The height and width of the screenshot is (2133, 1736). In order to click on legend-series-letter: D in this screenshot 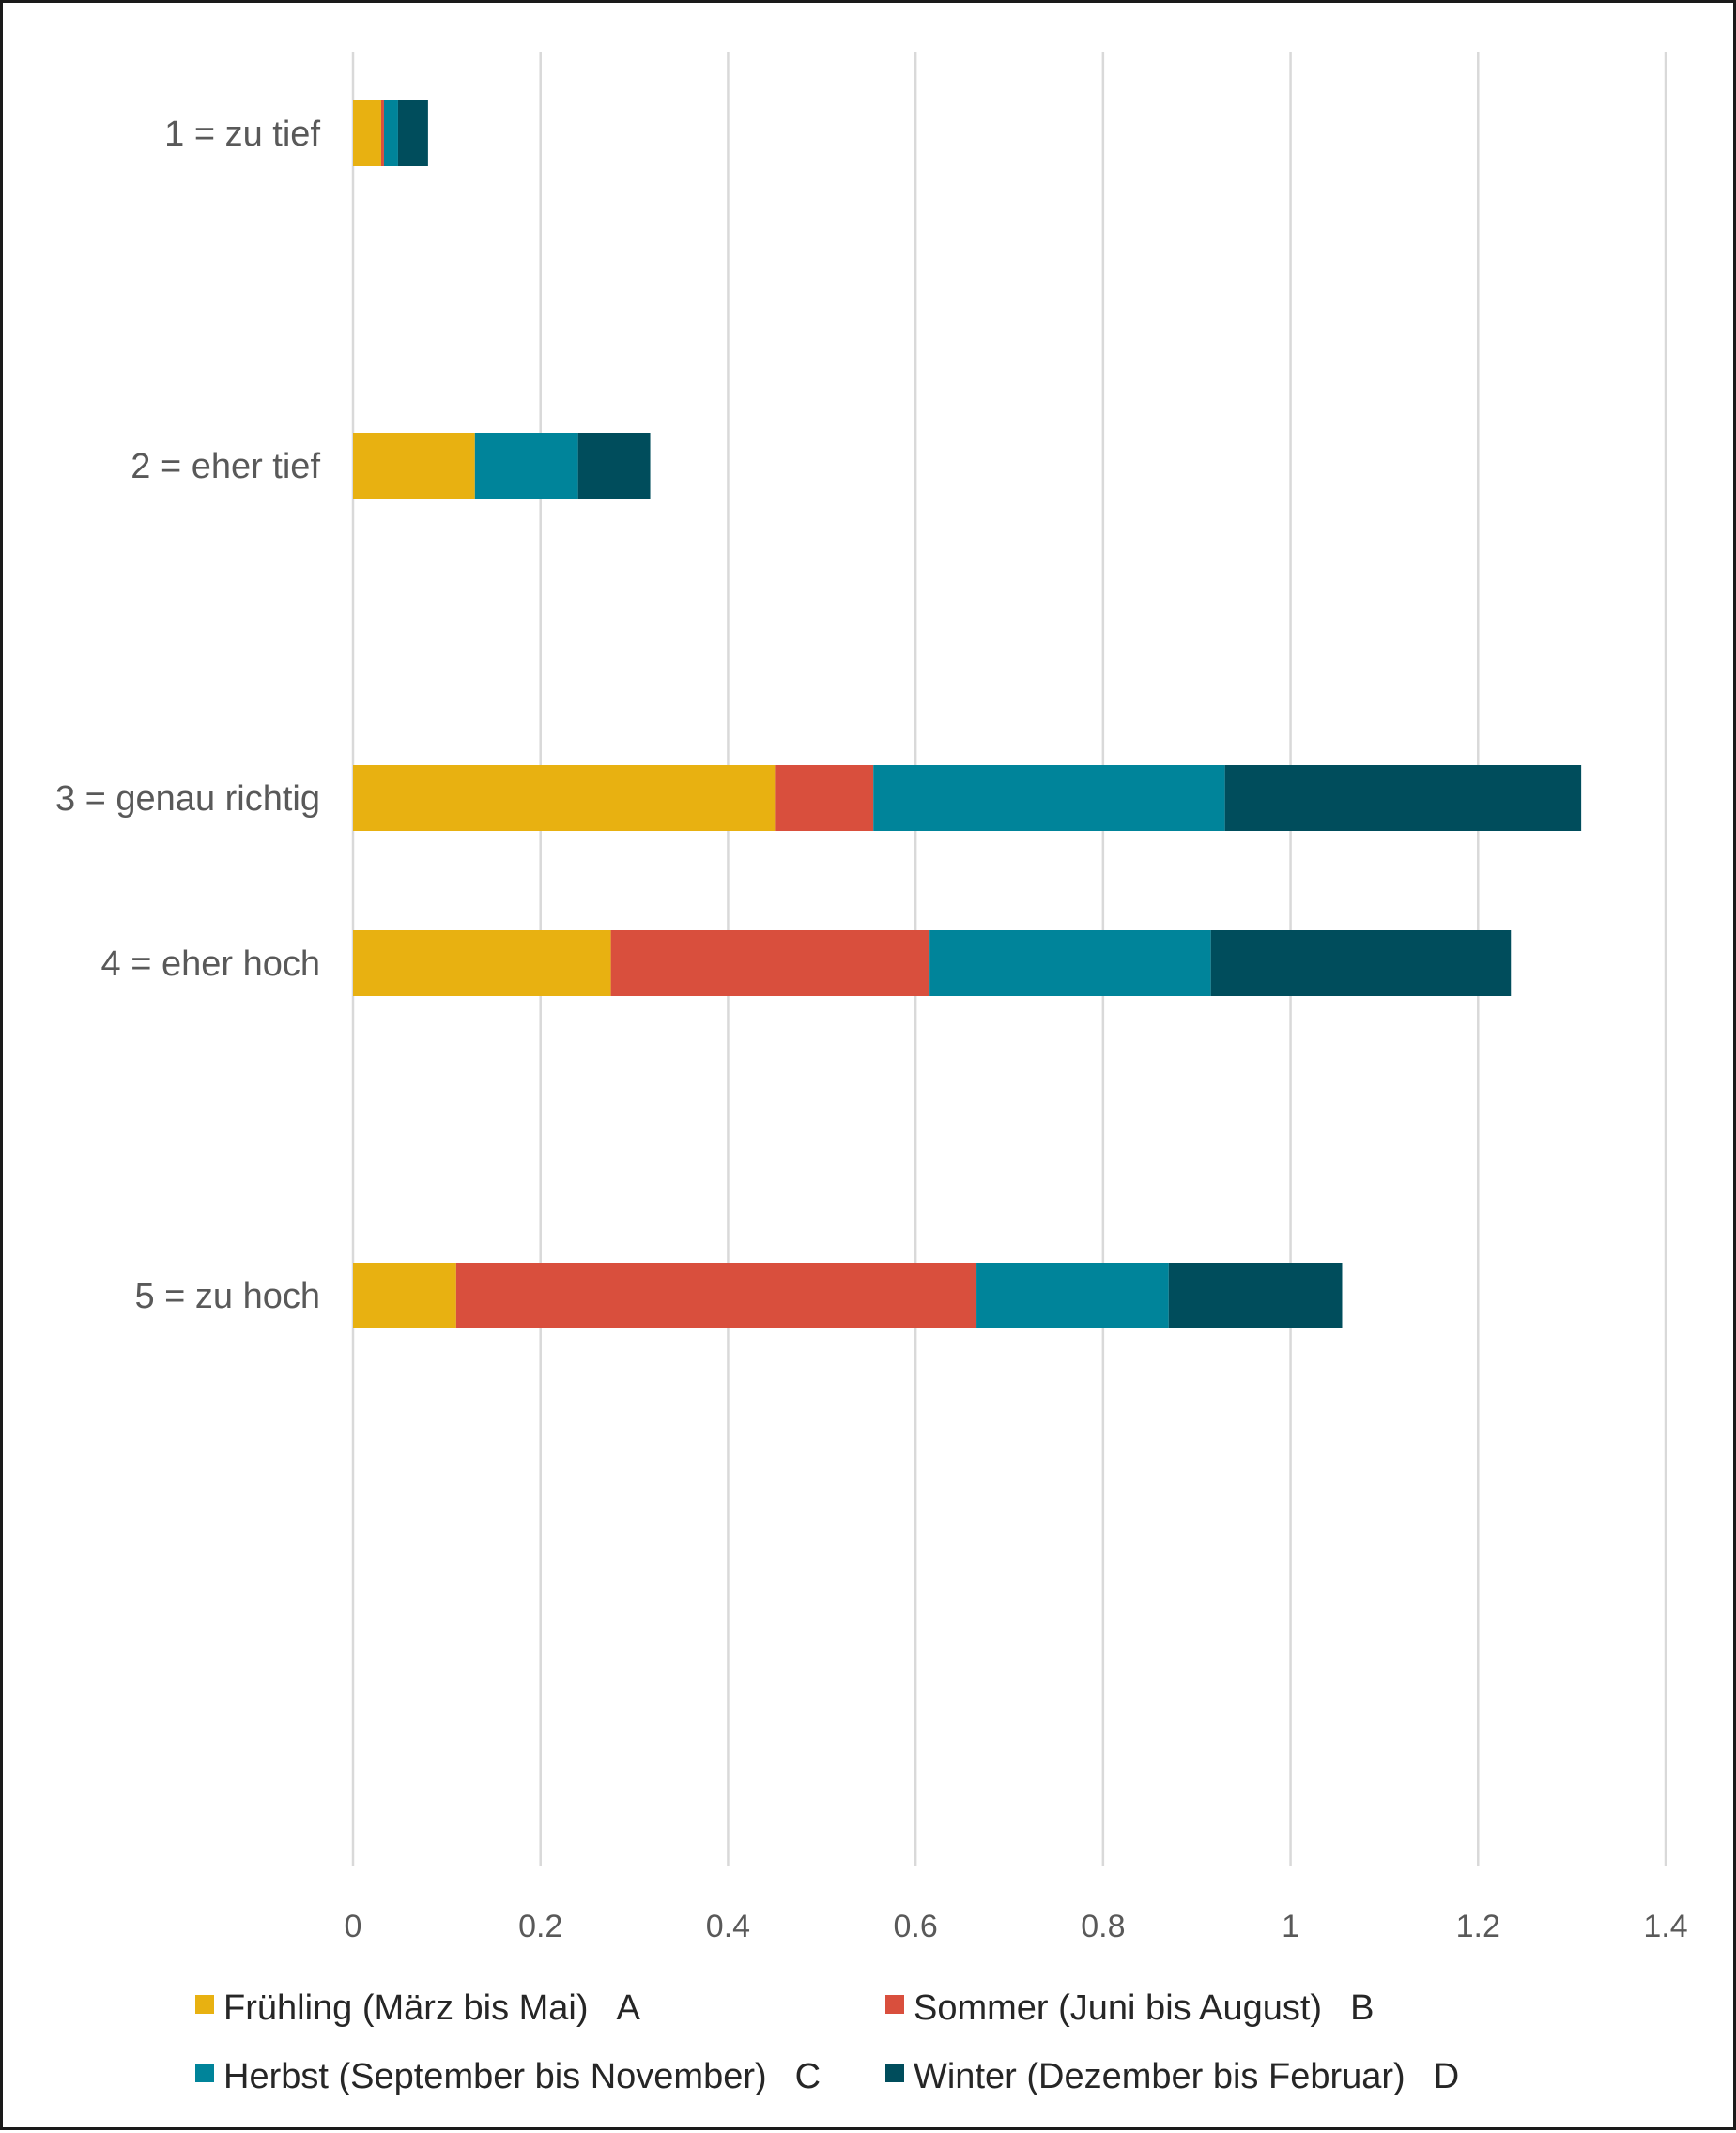, I will do `click(1446, 2076)`.